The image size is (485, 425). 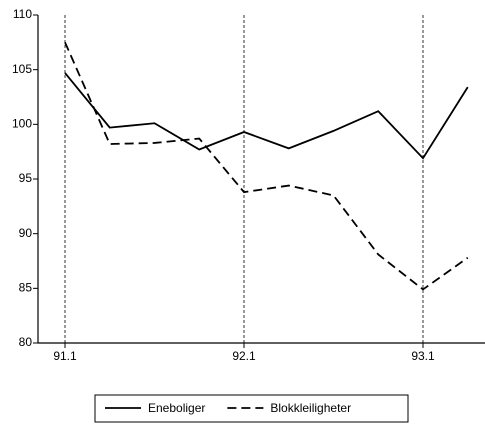 I want to click on x-tick-label: 92.1, so click(x=244, y=356).